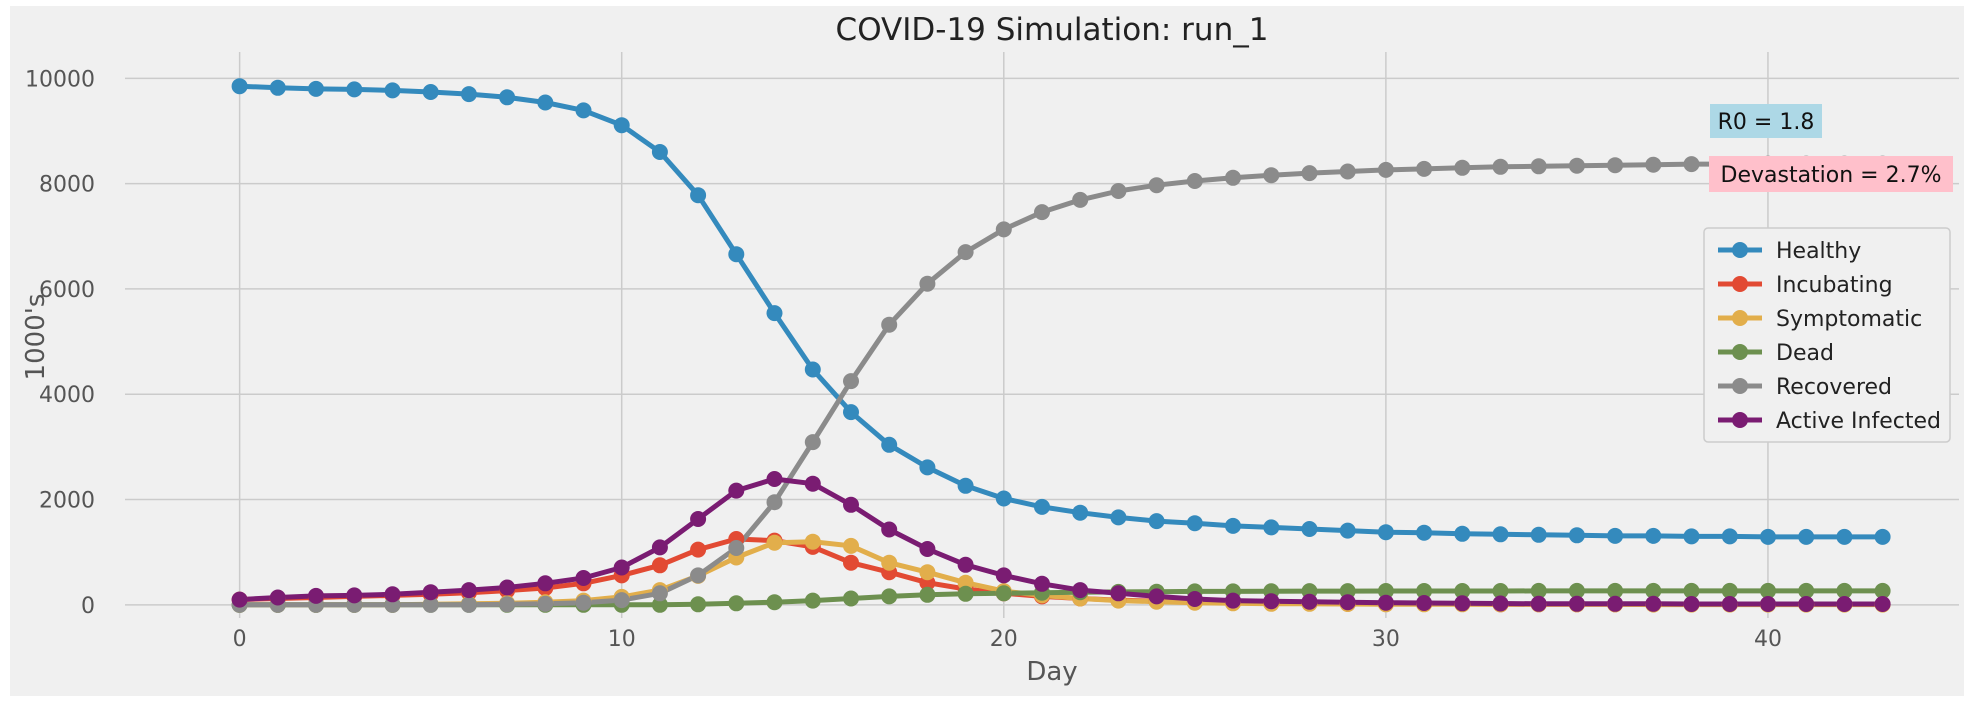 The width and height of the screenshot is (1974, 706). I want to click on y-tick-label-2: 4000, so click(67, 395).